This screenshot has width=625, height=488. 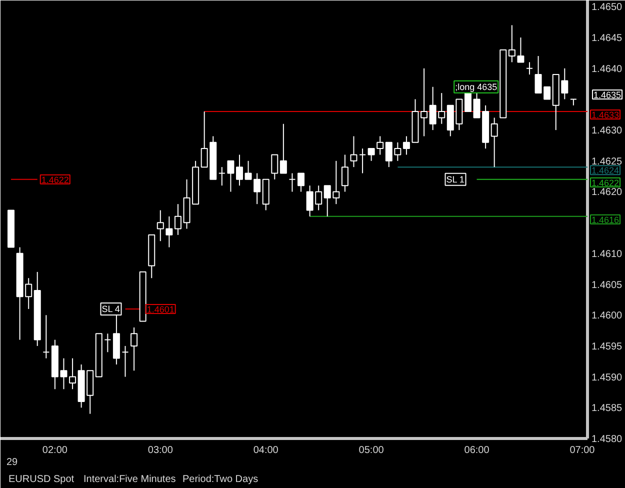 What do you see at coordinates (607, 131) in the screenshot?
I see `y-tick-label: 1.4630` at bounding box center [607, 131].